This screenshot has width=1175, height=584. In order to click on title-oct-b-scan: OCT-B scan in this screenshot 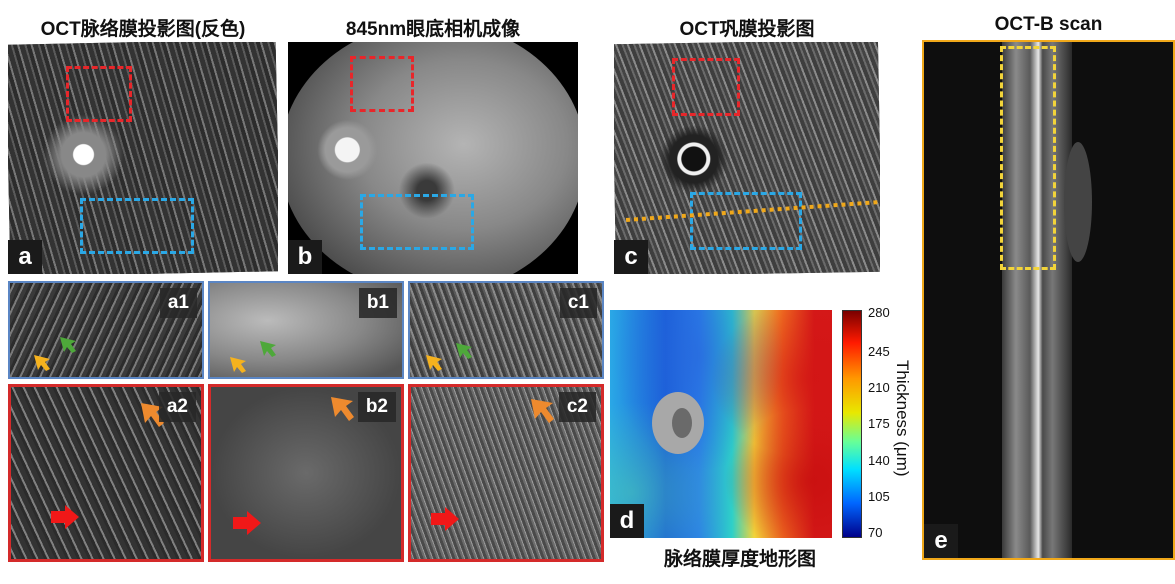, I will do `click(1048, 24)`.